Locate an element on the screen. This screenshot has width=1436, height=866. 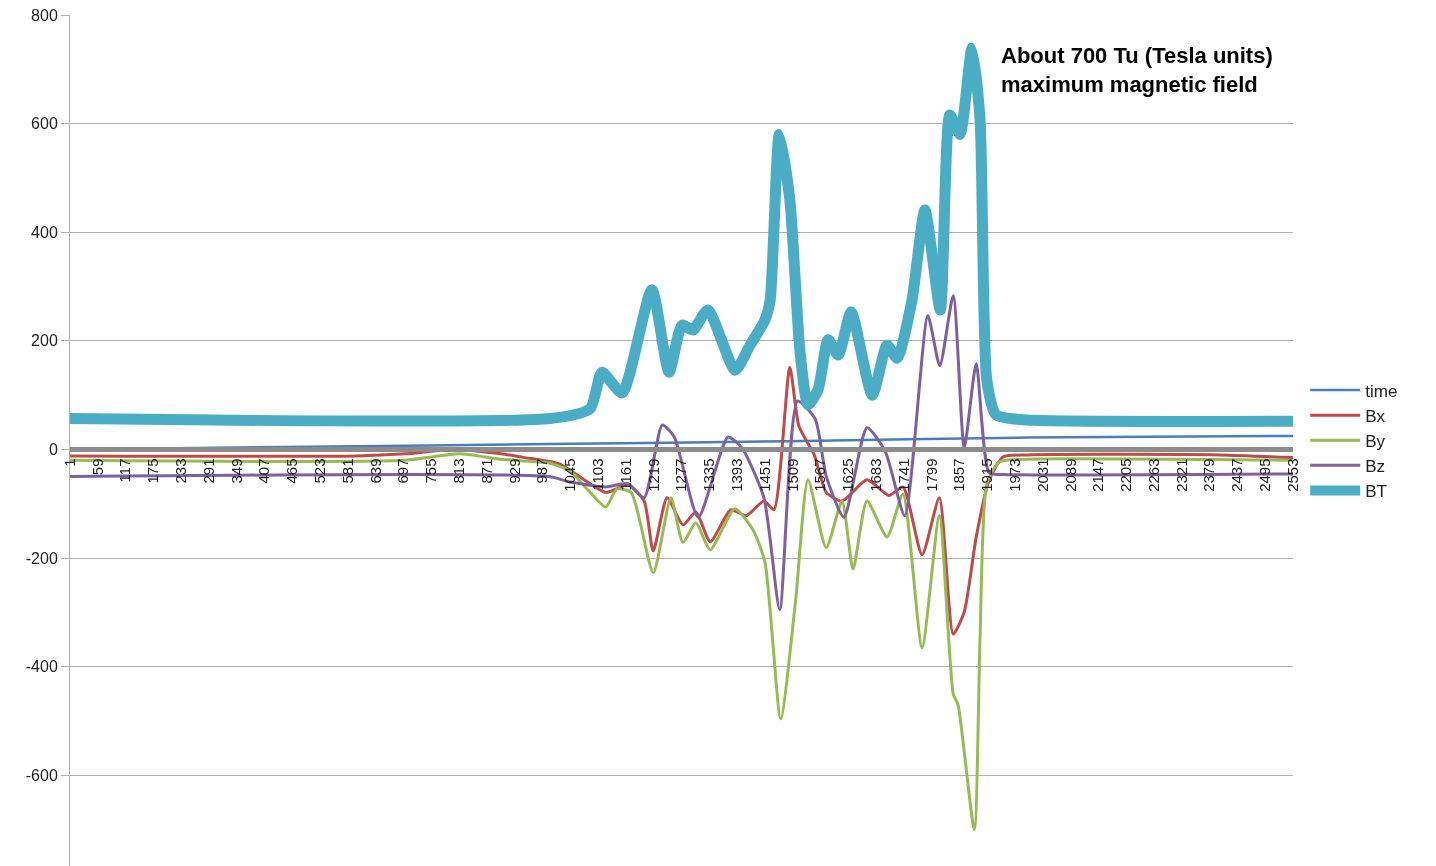
y-tick-label: -600 is located at coordinates (41, 775).